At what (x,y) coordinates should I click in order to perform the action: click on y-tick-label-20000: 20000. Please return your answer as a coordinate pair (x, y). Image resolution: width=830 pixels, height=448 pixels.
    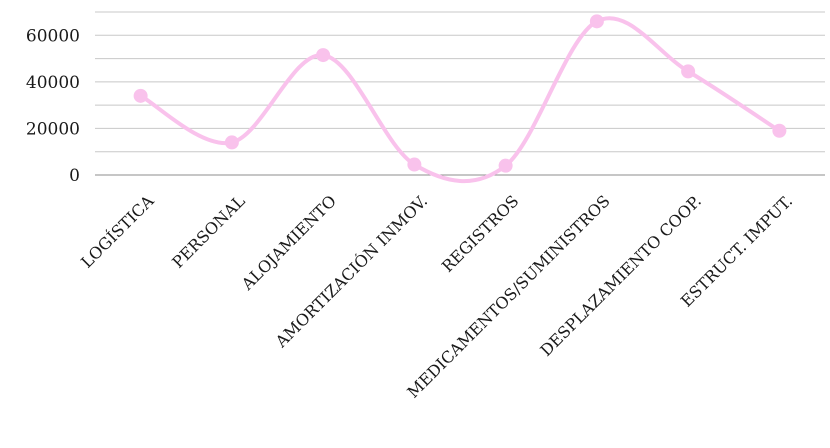
    Looking at the image, I should click on (53, 129).